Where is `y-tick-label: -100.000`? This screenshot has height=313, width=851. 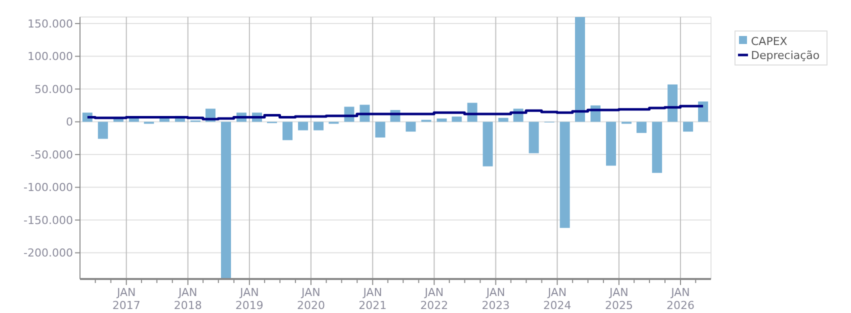 y-tick-label: -100.000 is located at coordinates (48, 187).